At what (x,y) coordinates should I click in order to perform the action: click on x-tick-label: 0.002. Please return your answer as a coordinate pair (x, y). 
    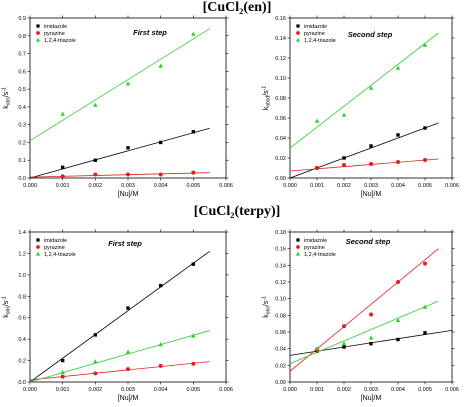
    Looking at the image, I should click on (95, 186).